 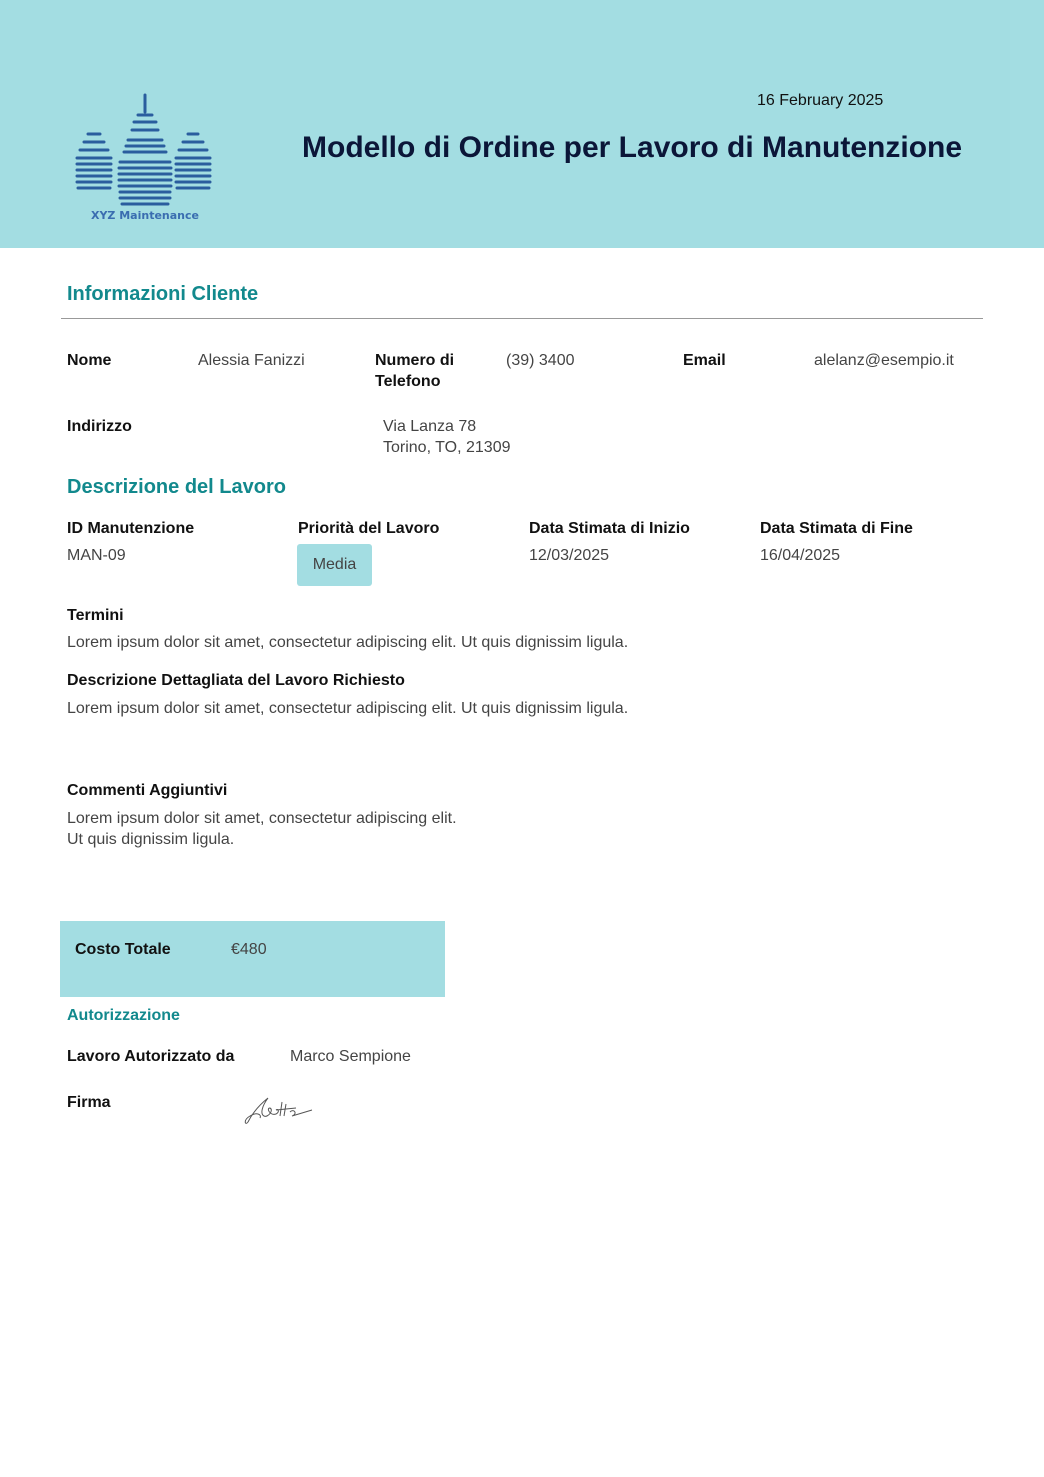 I want to click on address-line: Torino, TO, 21309, so click(x=447, y=447).